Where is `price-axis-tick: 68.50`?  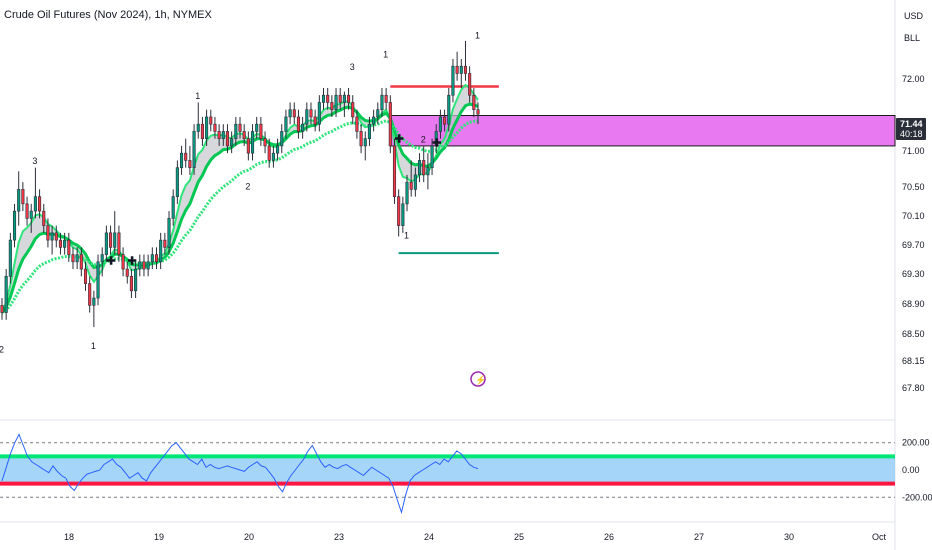
price-axis-tick: 68.50 is located at coordinates (913, 334).